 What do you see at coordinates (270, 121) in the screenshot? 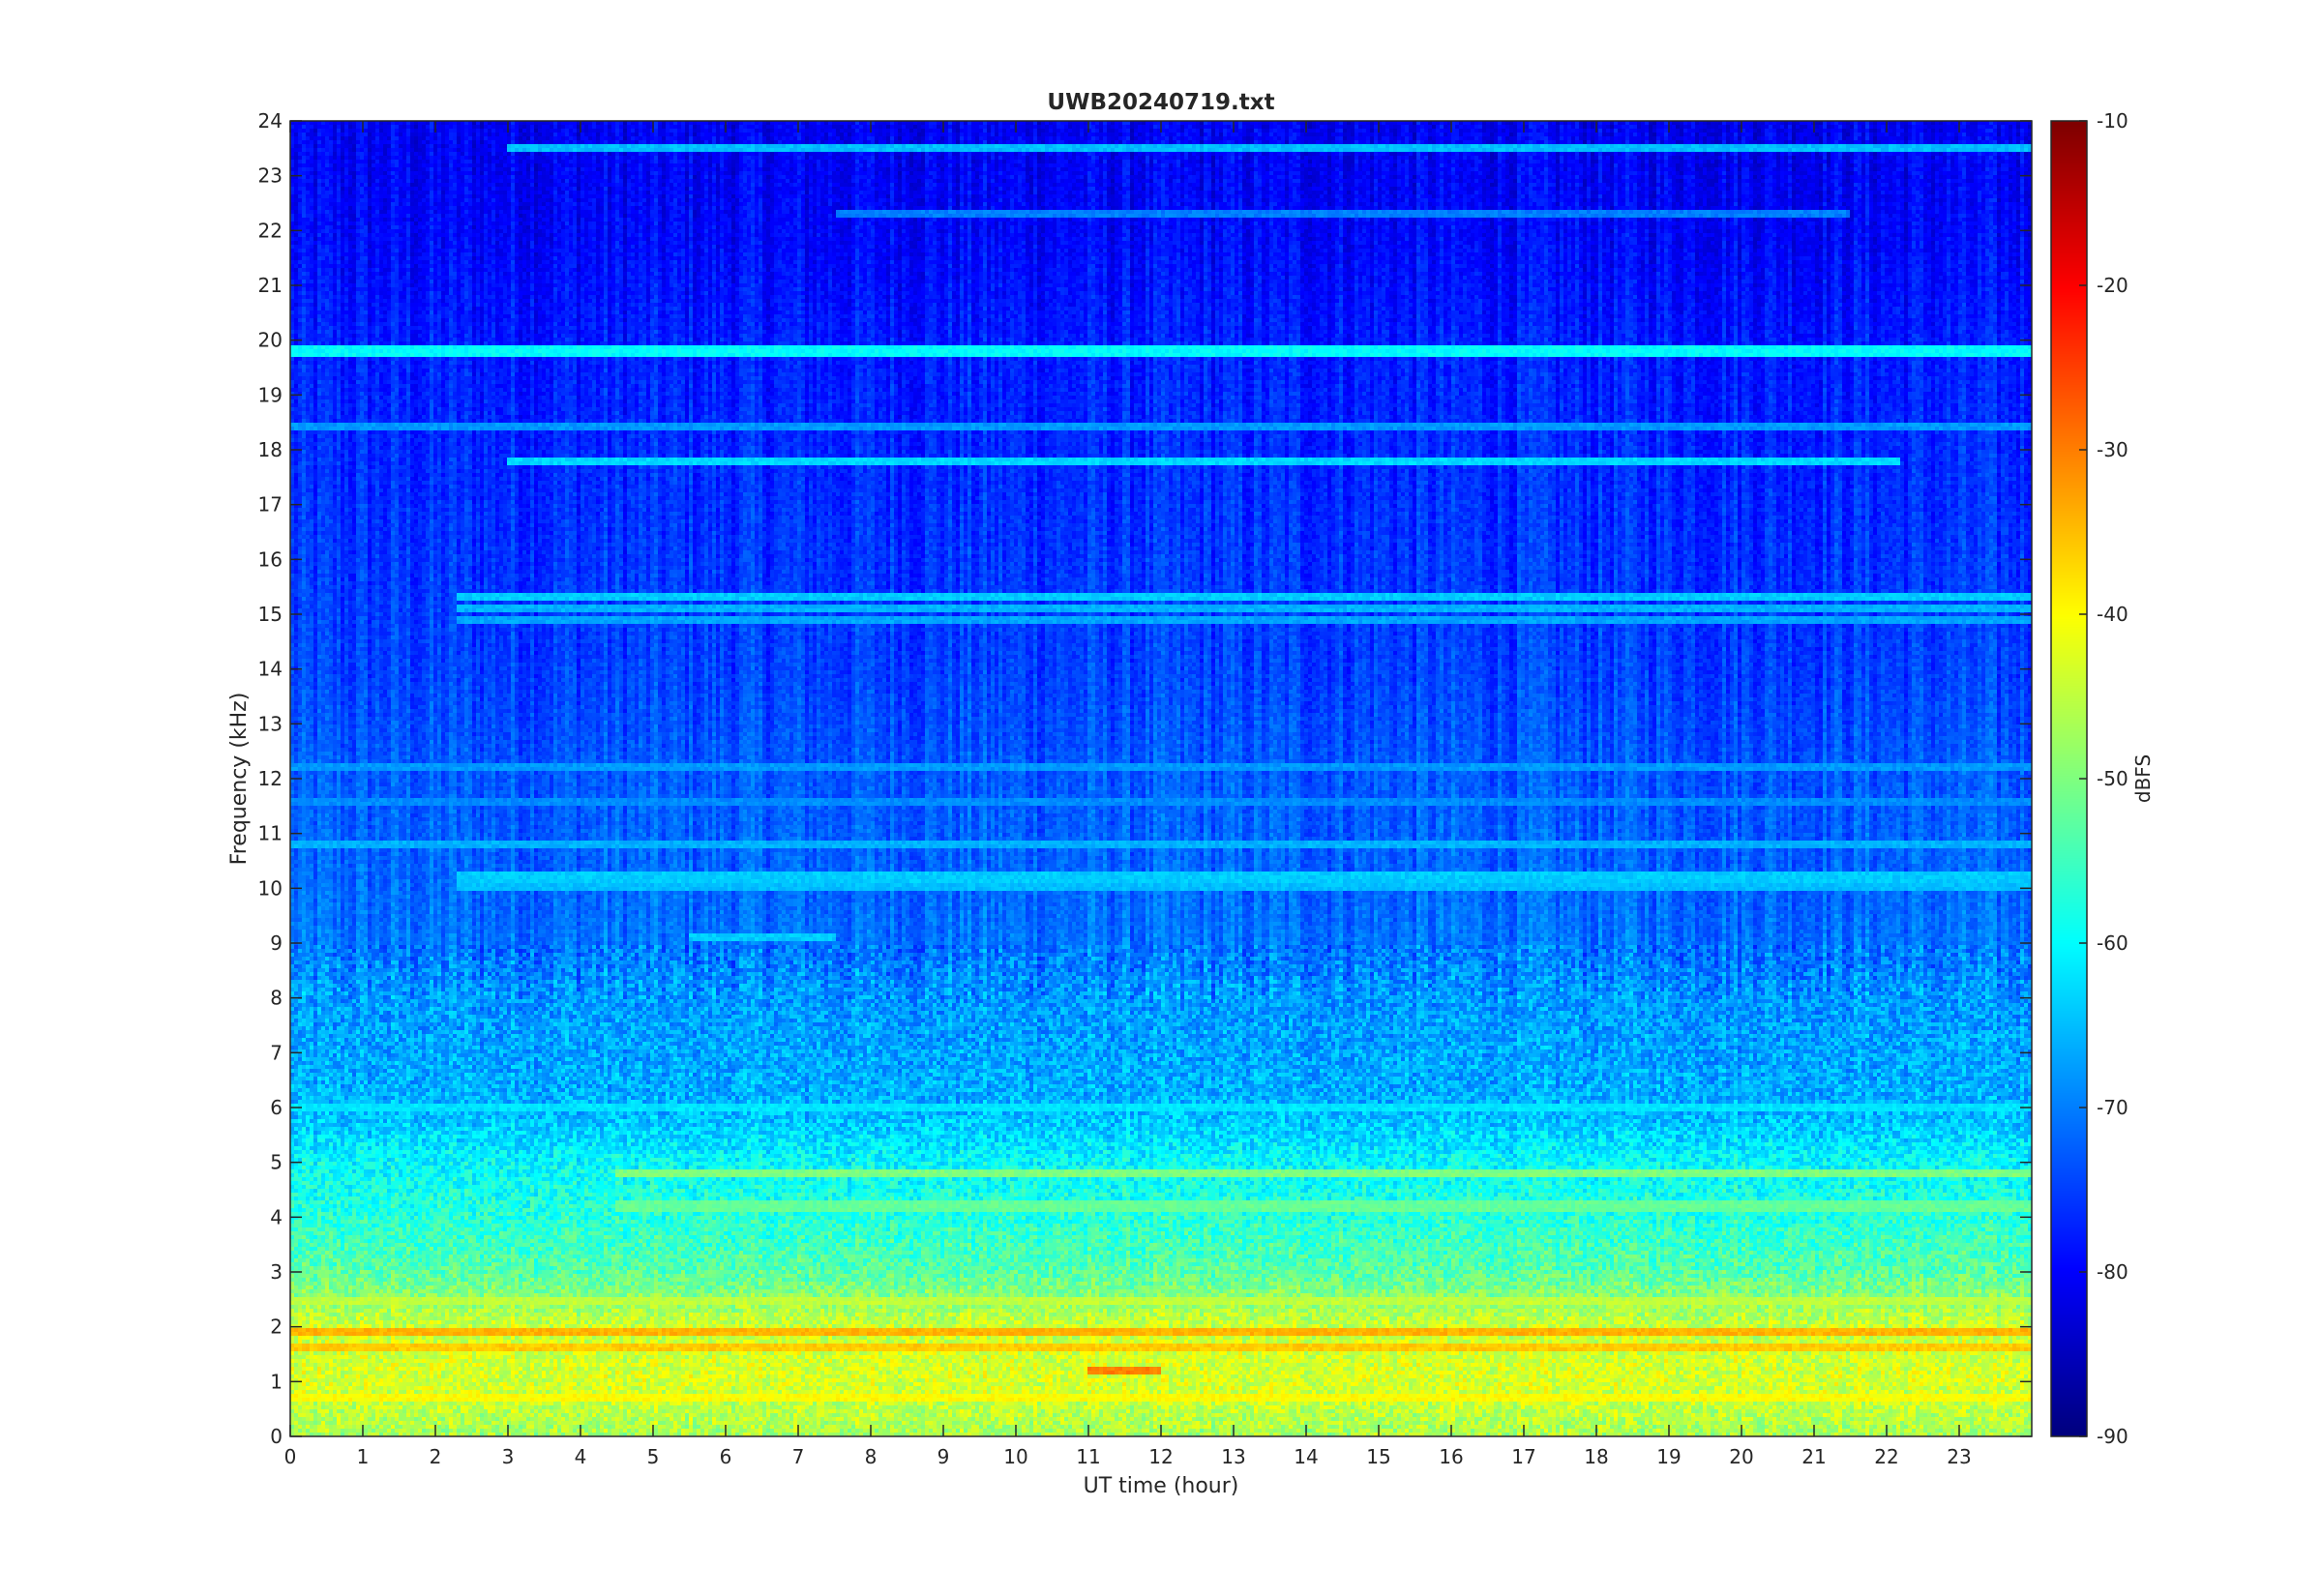
I see `y-tick-label: 24` at bounding box center [270, 121].